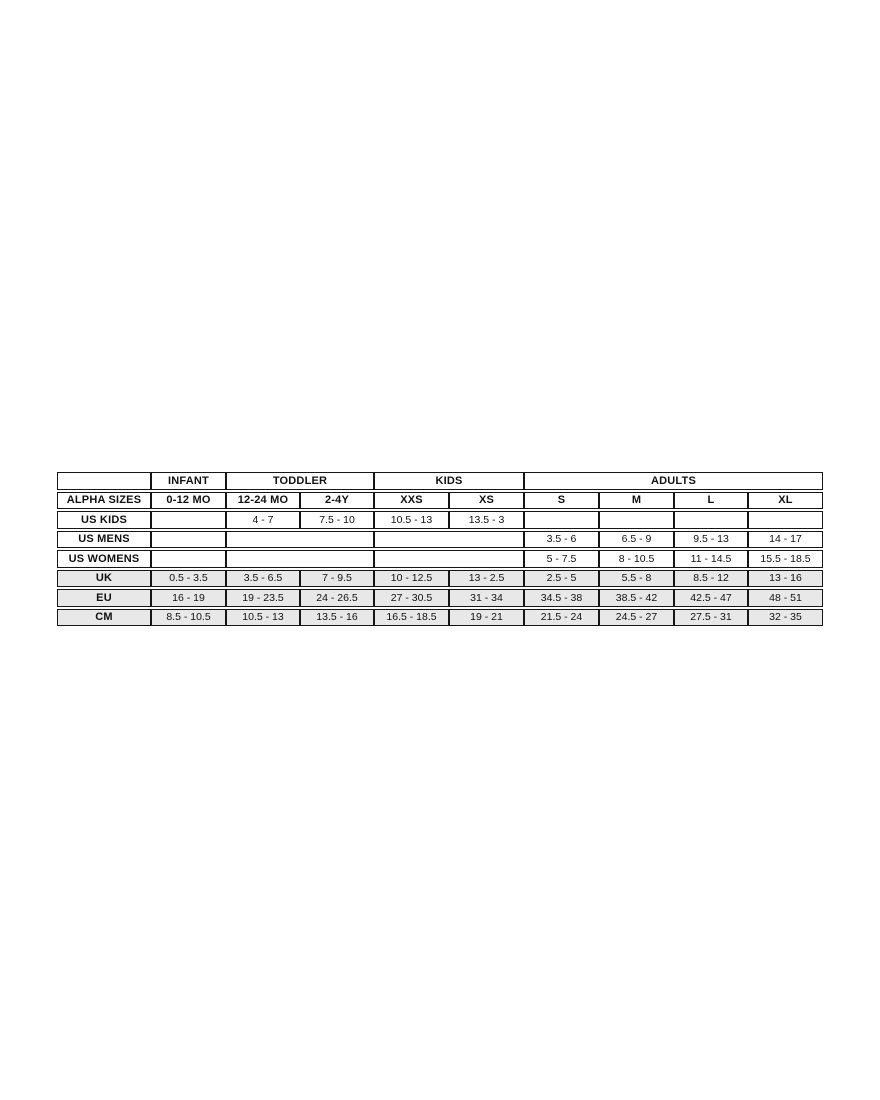 This screenshot has height=1100, width=880. Describe the element at coordinates (785, 578) in the screenshot. I see `size-value-cell: 13 - 16` at that location.